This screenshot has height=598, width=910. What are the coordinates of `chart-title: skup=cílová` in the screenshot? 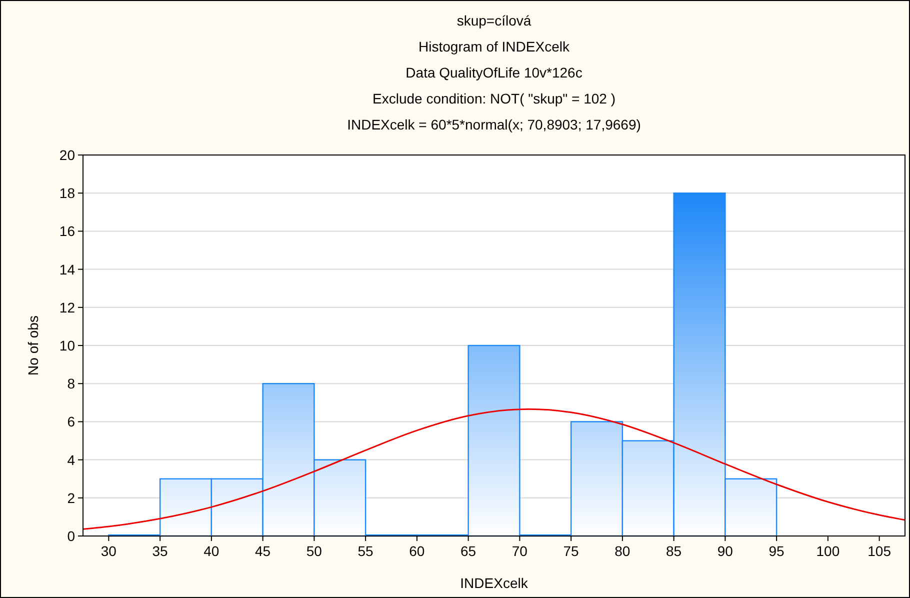 It's located at (494, 20).